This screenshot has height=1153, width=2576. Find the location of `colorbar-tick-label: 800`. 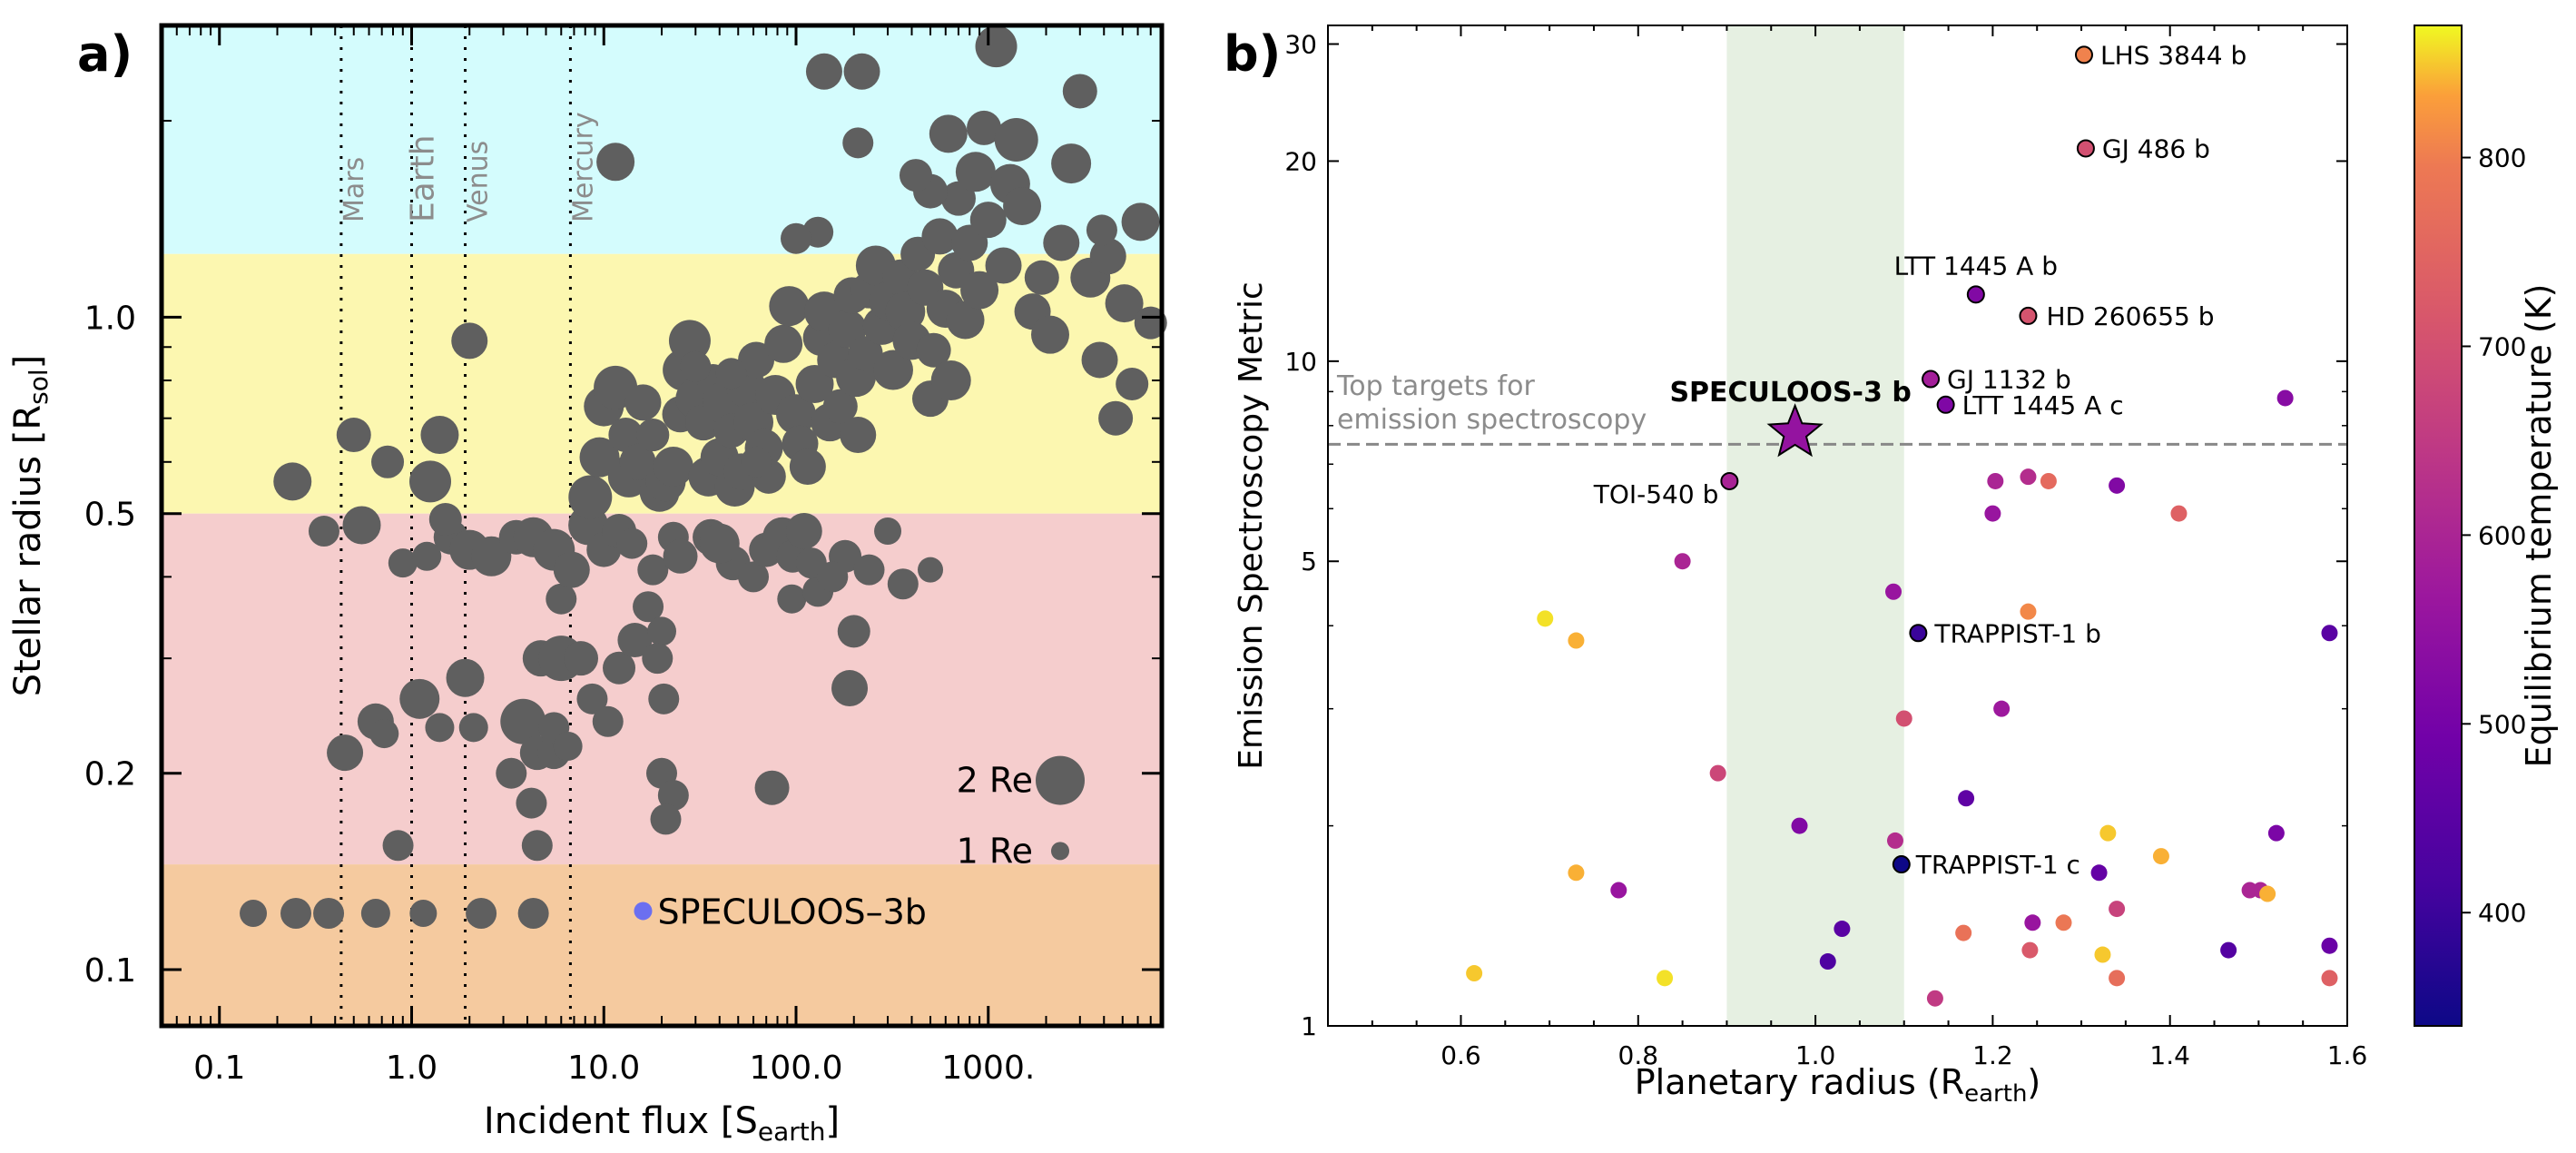

colorbar-tick-label: 800 is located at coordinates (2502, 158).